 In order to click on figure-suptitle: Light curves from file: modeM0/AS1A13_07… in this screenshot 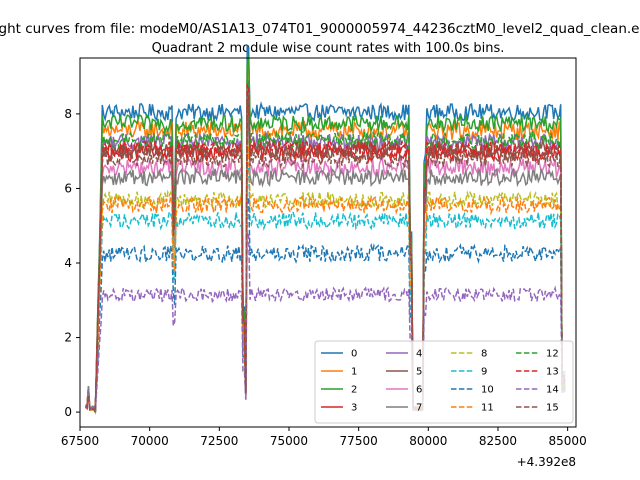, I will do `click(320, 29)`.